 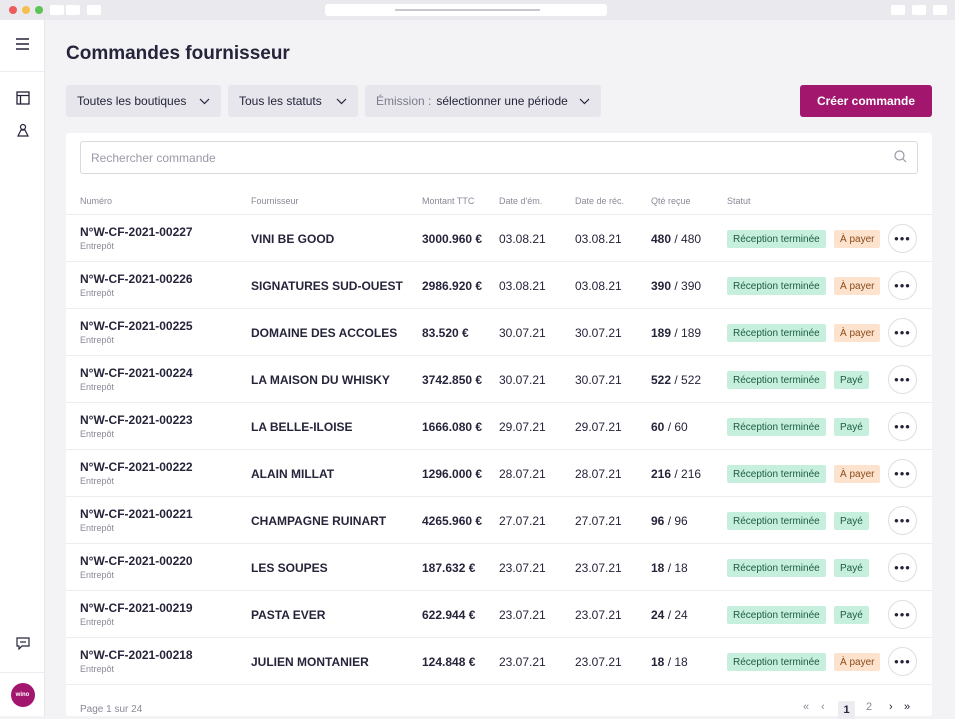 I want to click on new-tab-button, so click(x=919, y=10).